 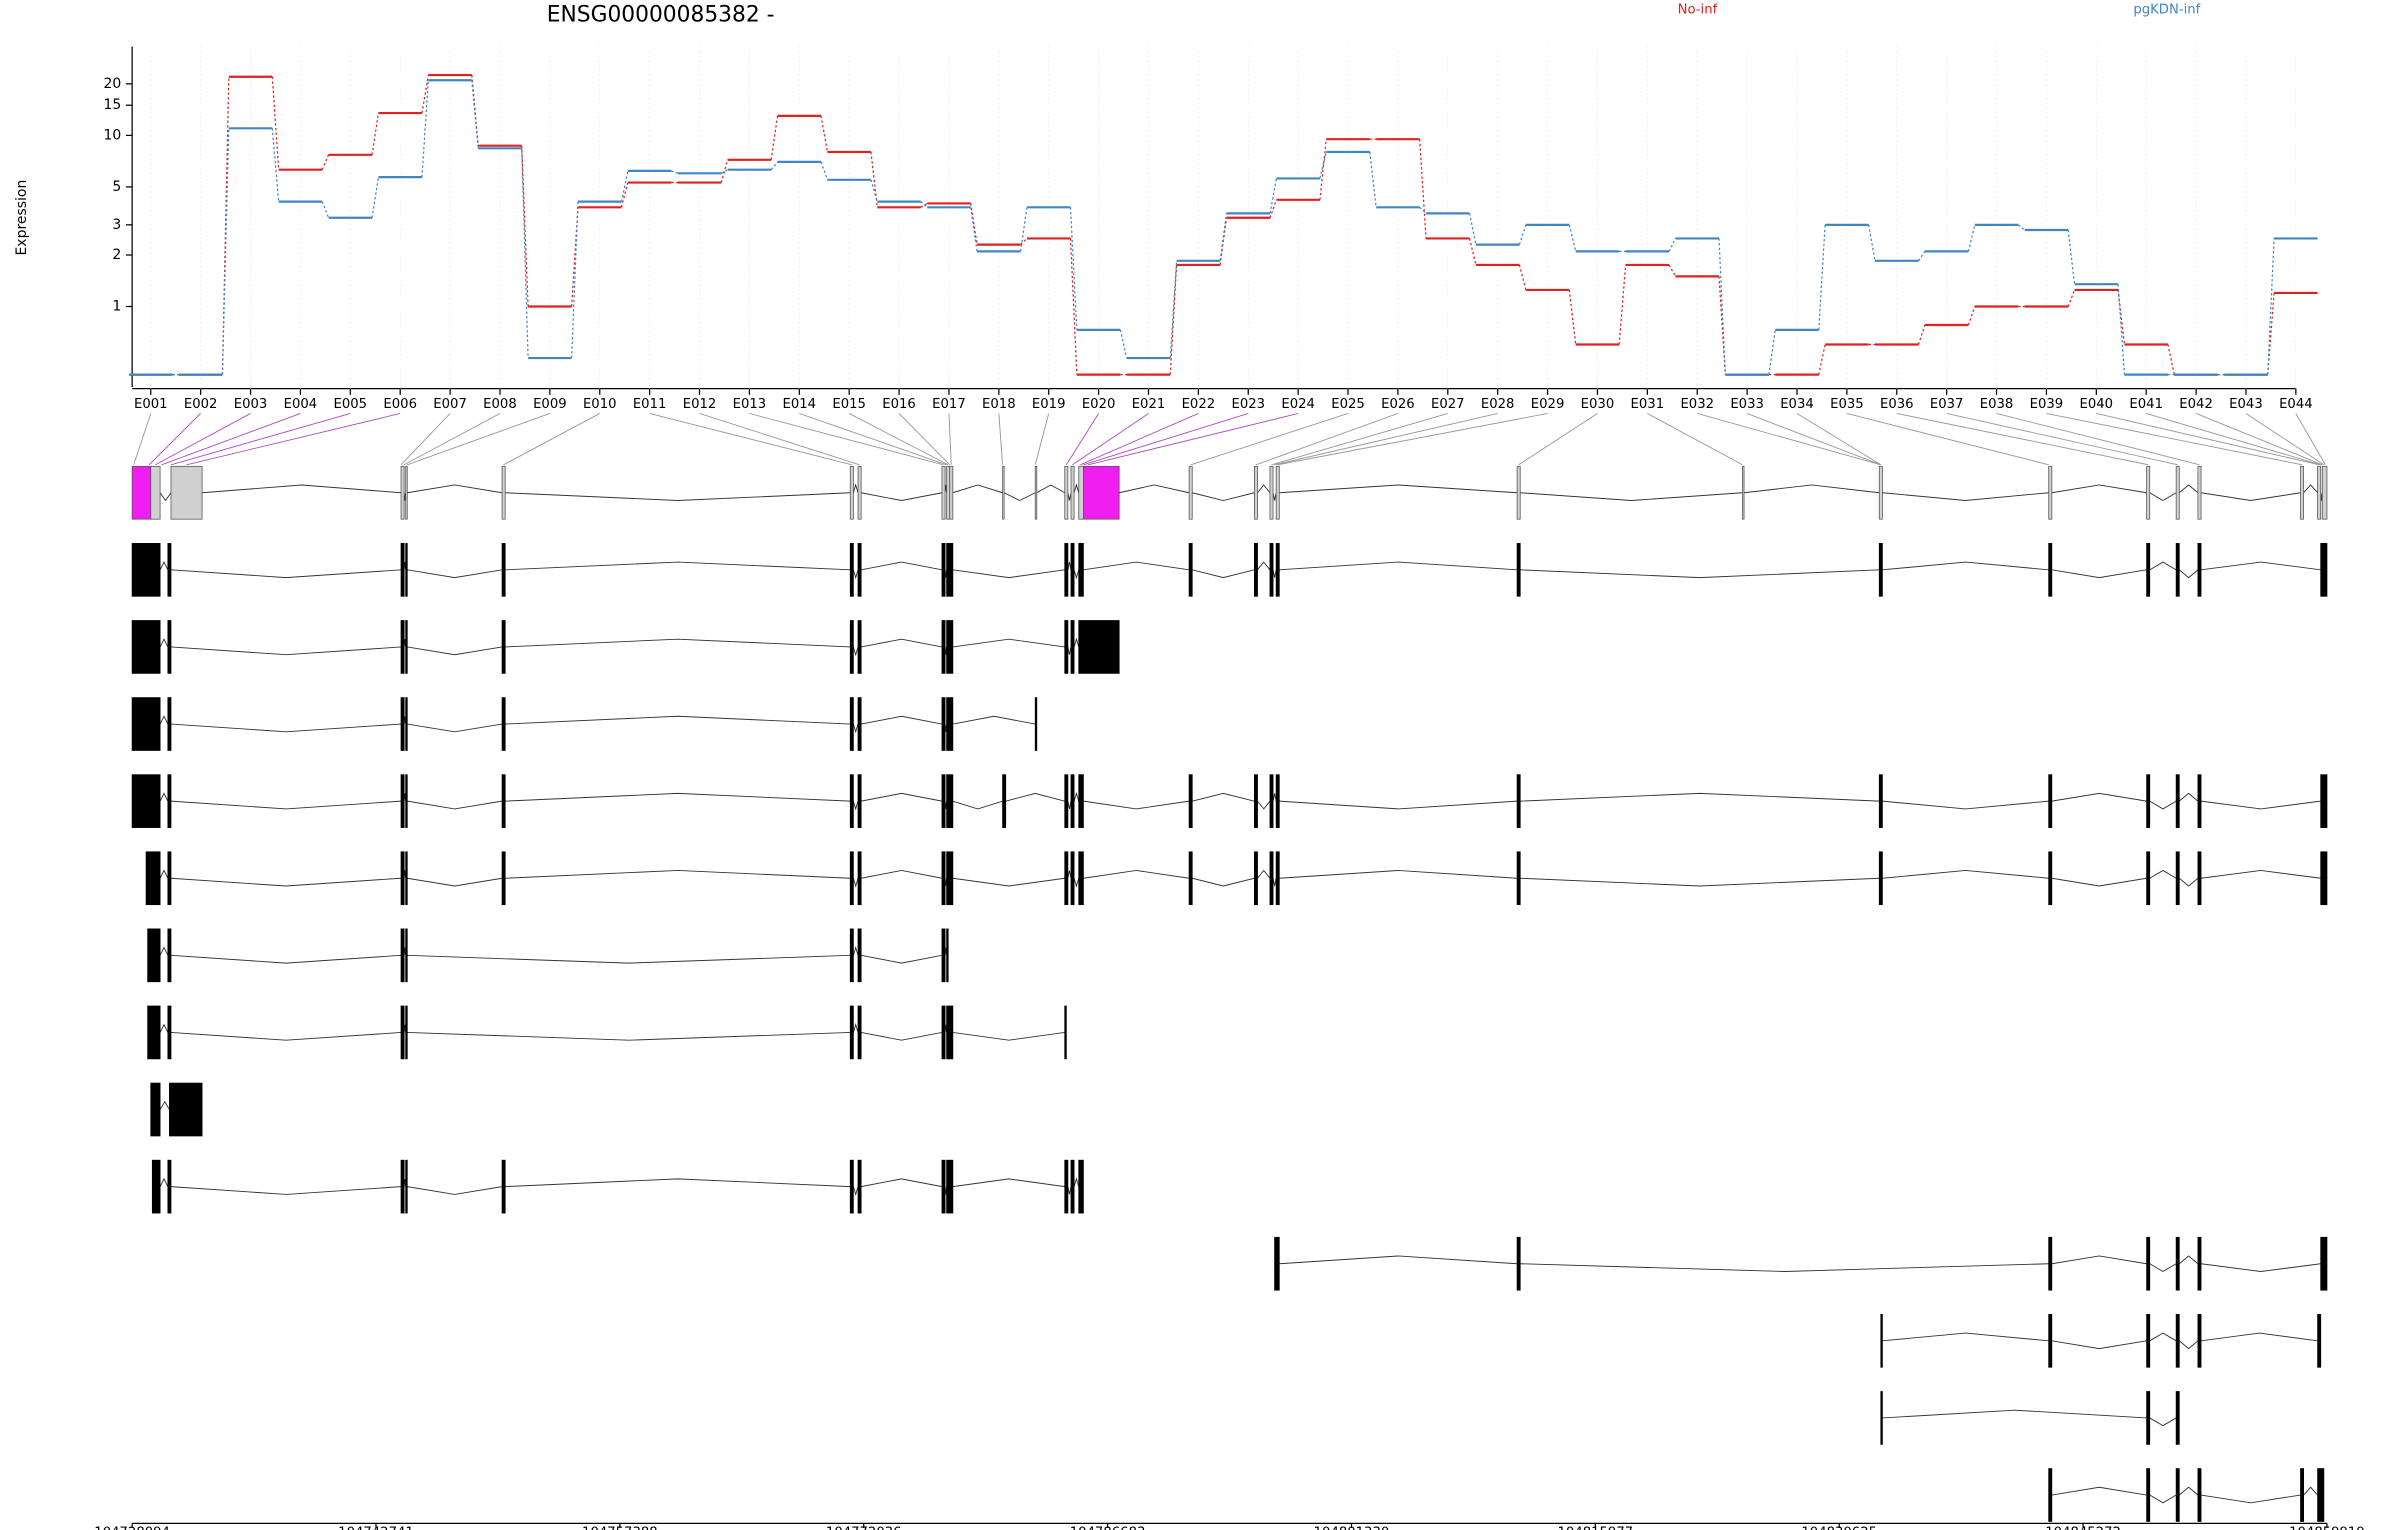 What do you see at coordinates (400, 404) in the screenshot?
I see `x-tick-label: E006` at bounding box center [400, 404].